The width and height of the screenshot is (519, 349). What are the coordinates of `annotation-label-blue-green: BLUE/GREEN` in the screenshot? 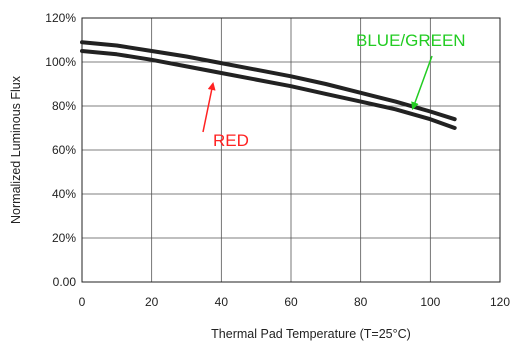 It's located at (411, 40).